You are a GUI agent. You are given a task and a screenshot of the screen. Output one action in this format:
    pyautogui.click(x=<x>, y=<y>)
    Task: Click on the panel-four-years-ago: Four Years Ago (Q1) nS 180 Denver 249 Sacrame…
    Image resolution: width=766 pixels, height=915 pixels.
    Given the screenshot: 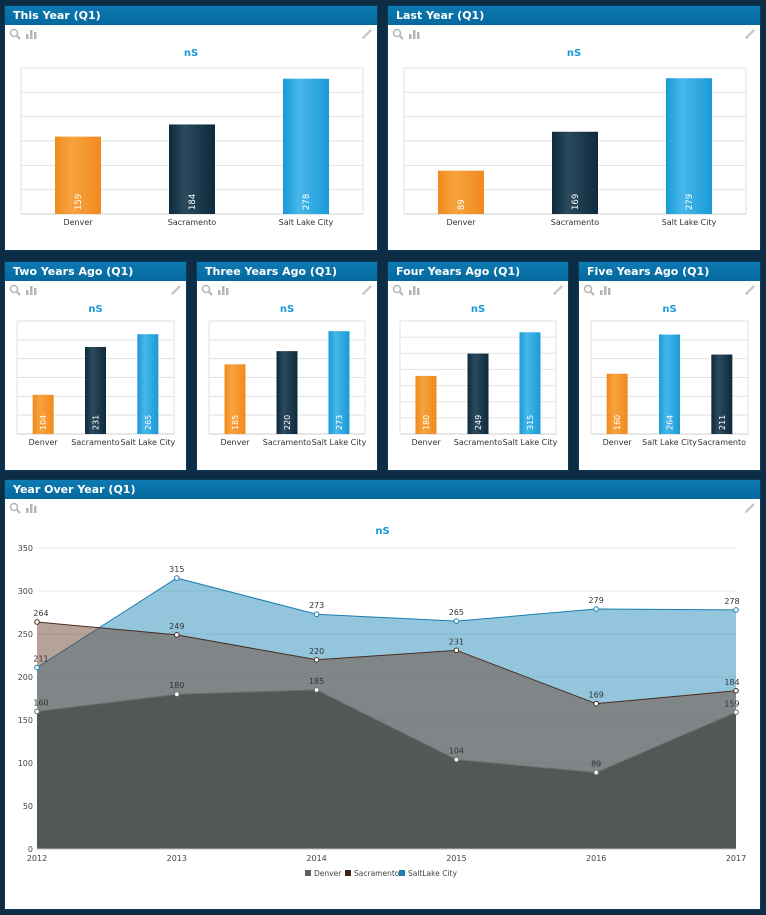 What is the action you would take?
    pyautogui.click(x=478, y=366)
    